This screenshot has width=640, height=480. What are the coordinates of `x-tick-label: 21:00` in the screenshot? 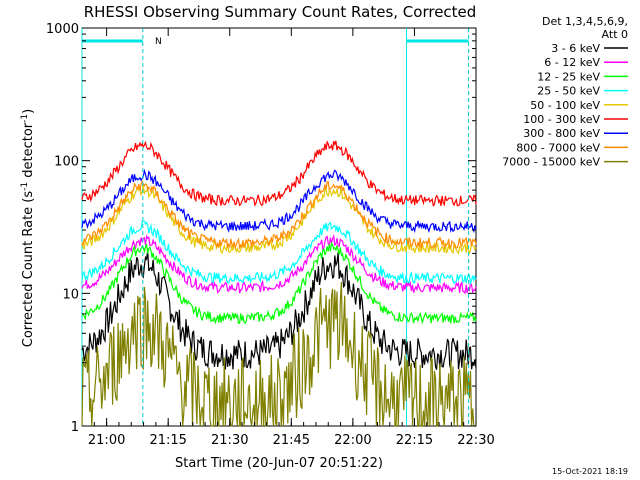 It's located at (106, 440).